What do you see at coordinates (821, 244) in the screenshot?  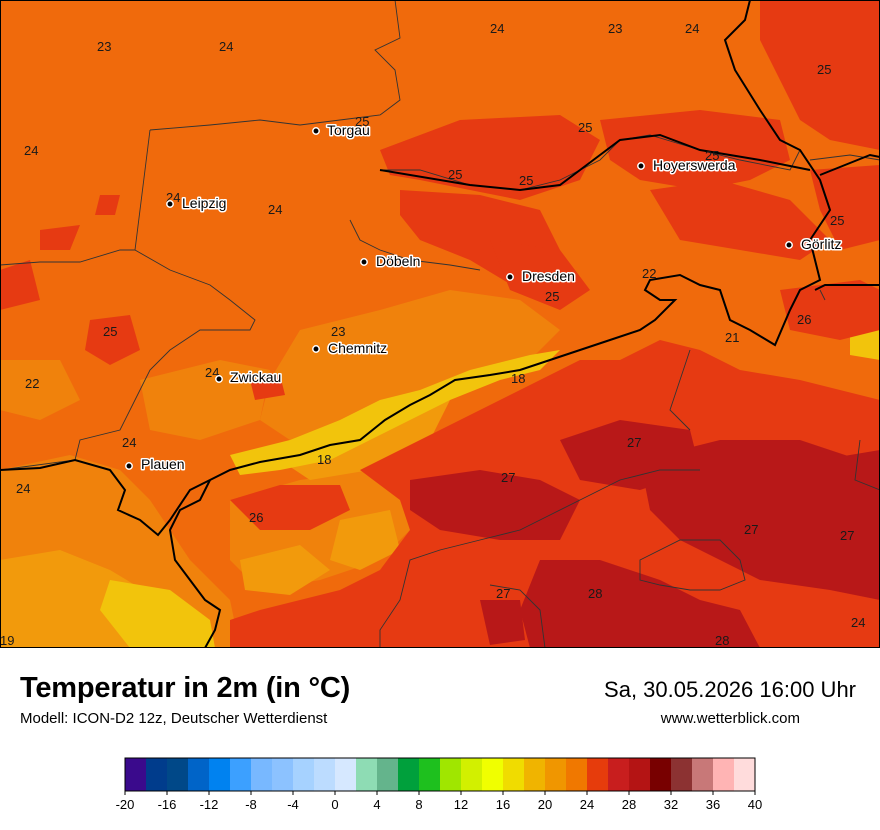 I see `city-label-goerlitz: Görlitz` at bounding box center [821, 244].